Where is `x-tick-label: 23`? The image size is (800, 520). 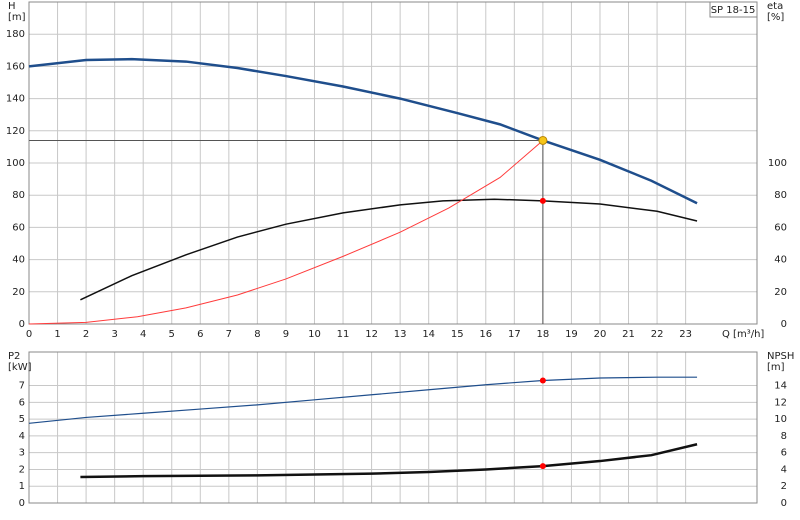
x-tick-label: 23 is located at coordinates (685, 334).